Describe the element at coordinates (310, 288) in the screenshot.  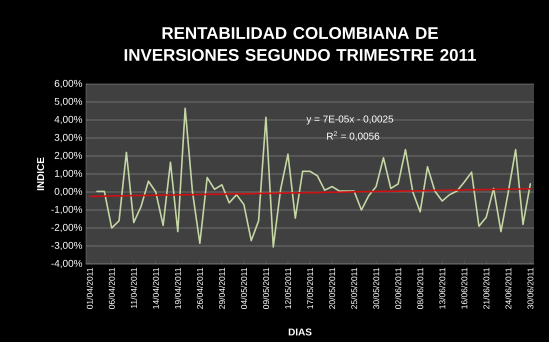
I see `x-tick-label: 17/05/2011` at that location.